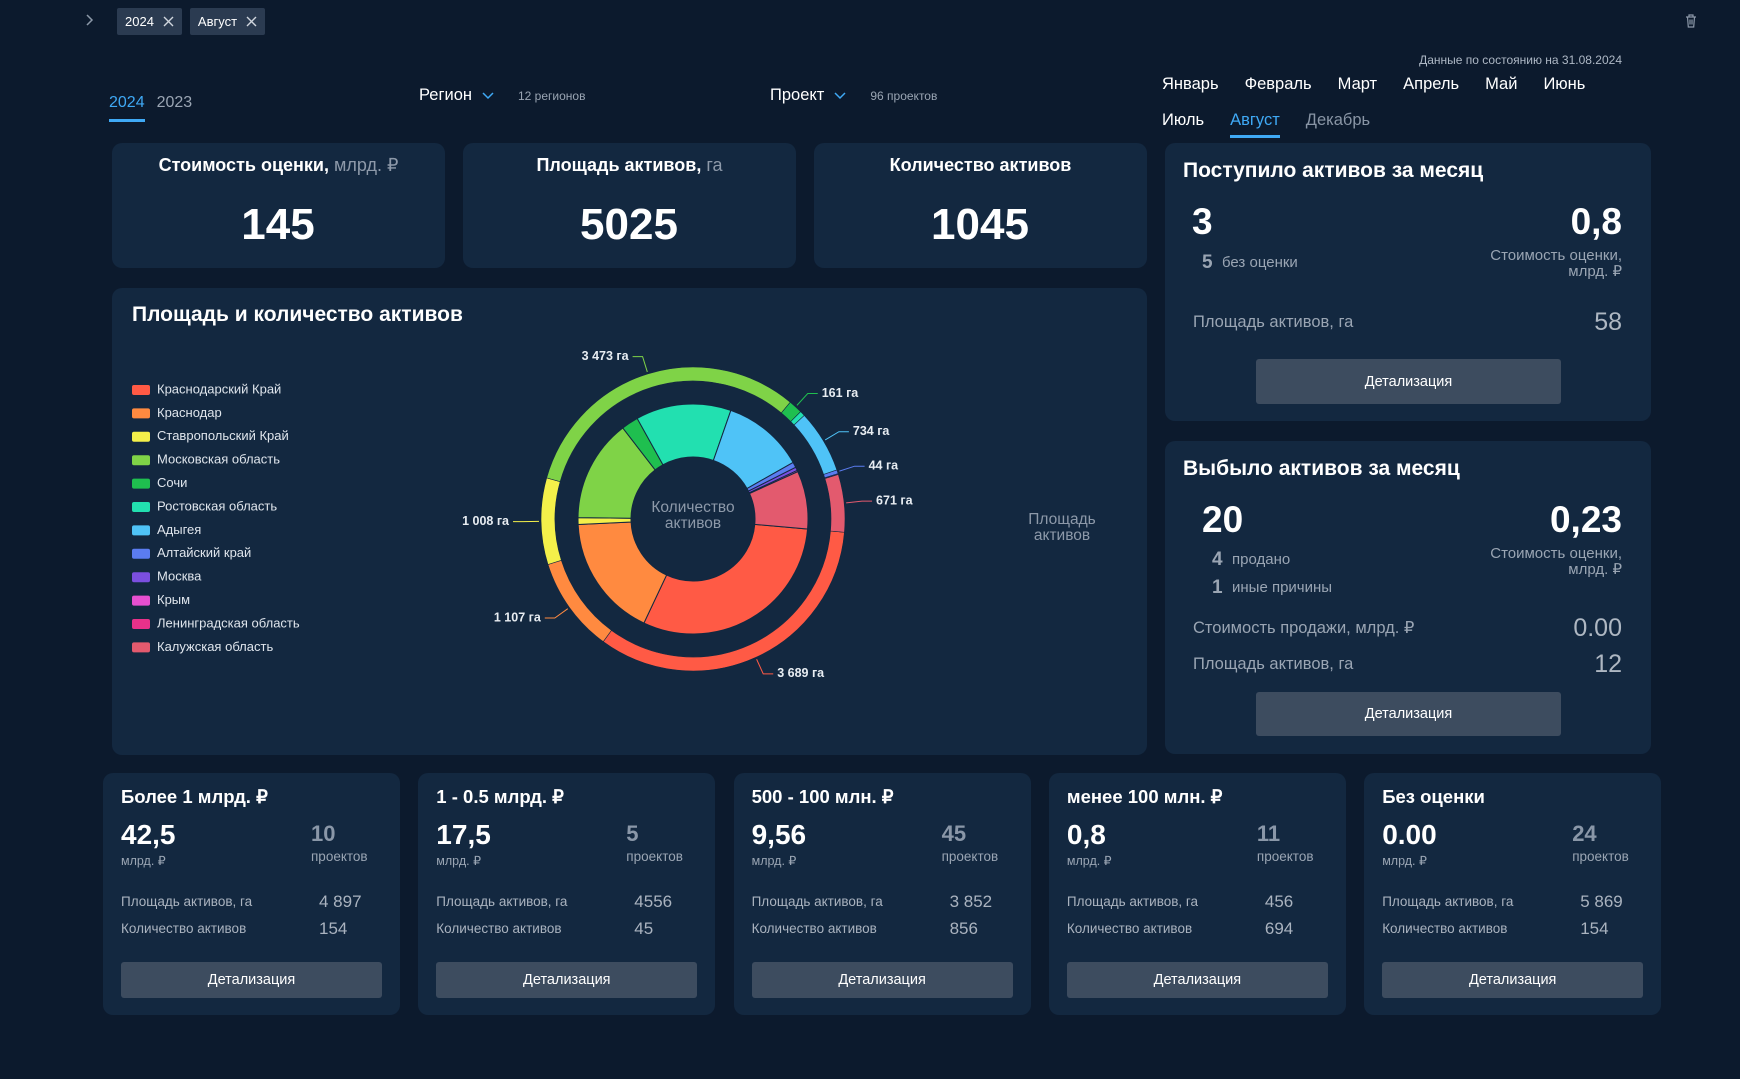 Image resolution: width=1740 pixels, height=1079 pixels. I want to click on month-tab: Июнь, so click(1564, 84).